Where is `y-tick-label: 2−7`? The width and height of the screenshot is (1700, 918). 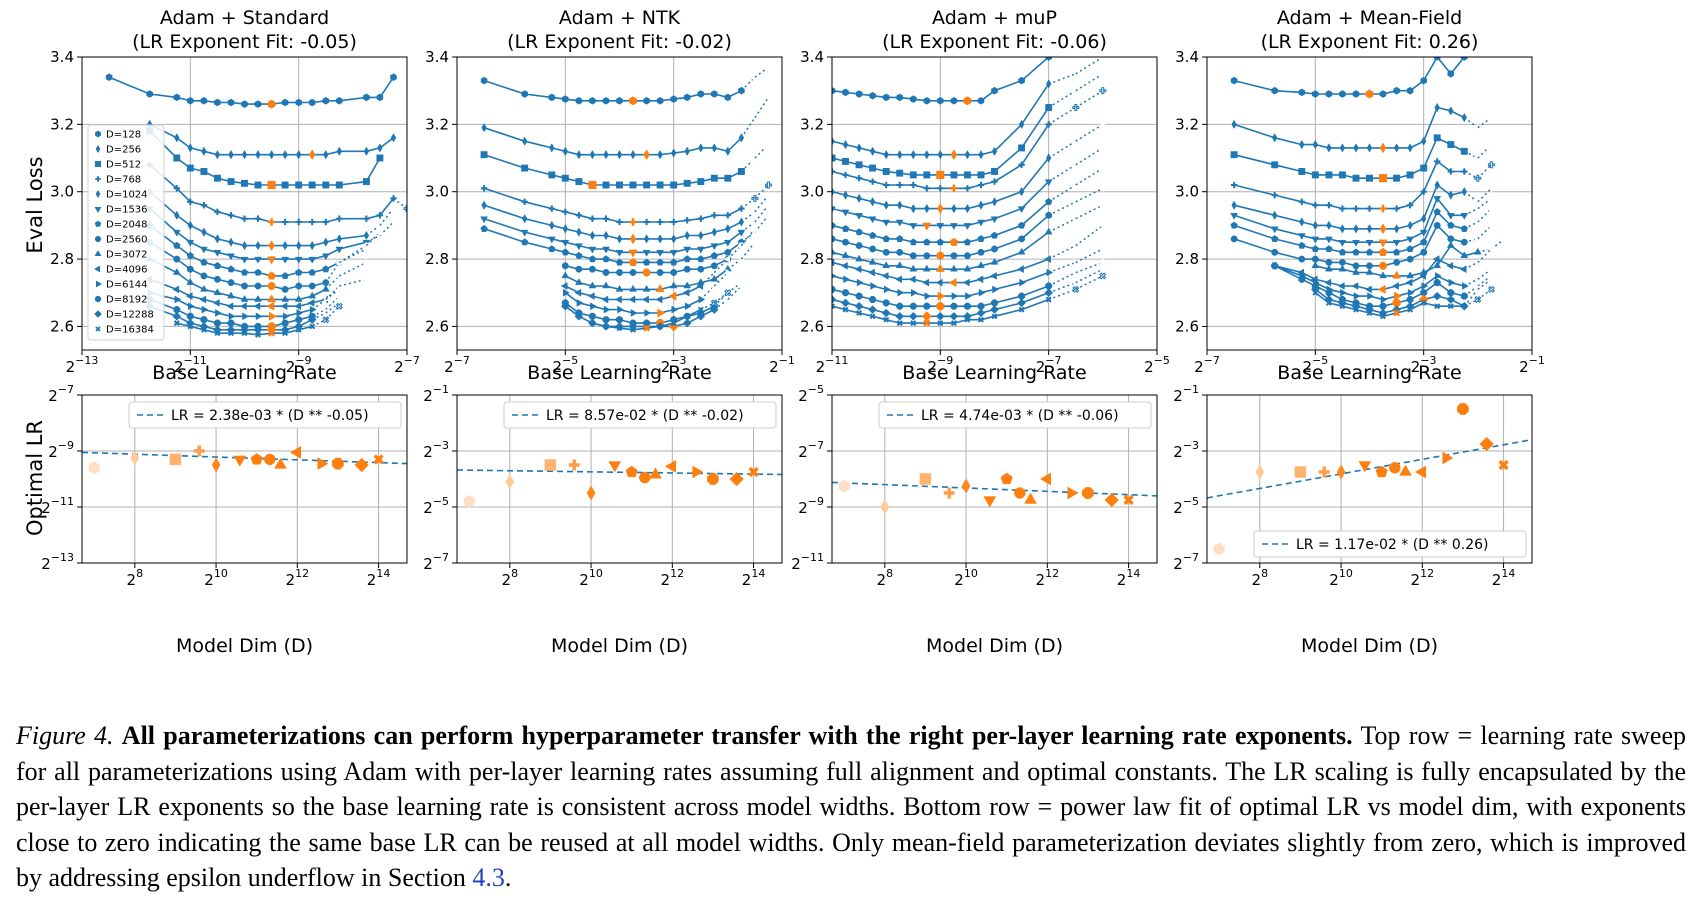 y-tick-label: 2−7 is located at coordinates (1186, 562).